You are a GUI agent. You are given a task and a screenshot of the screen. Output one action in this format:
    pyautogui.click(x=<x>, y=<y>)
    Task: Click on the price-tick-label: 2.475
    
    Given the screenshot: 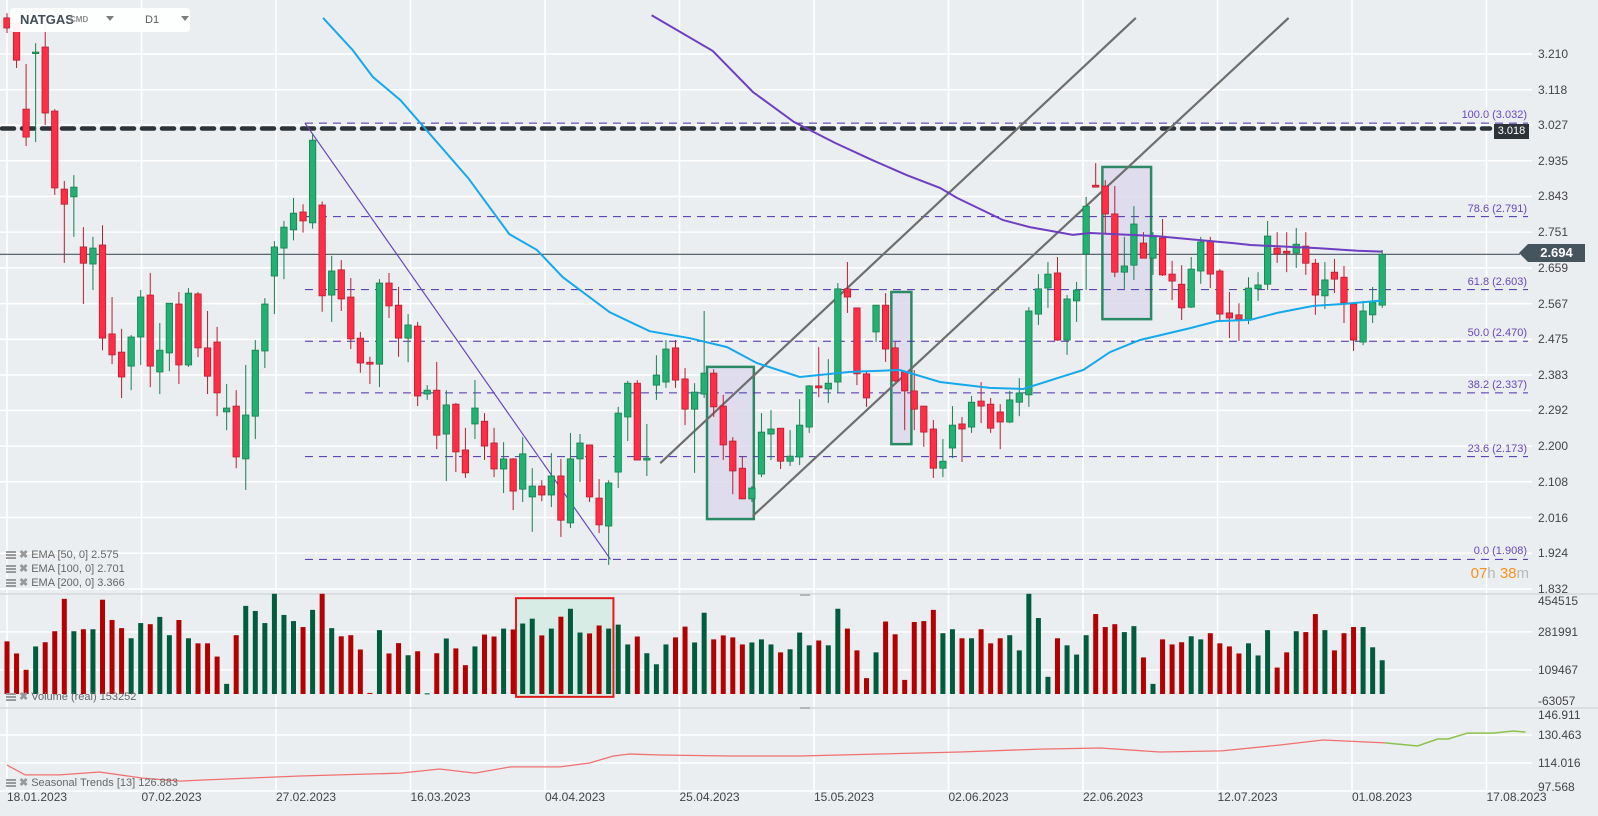 What is the action you would take?
    pyautogui.click(x=1553, y=339)
    